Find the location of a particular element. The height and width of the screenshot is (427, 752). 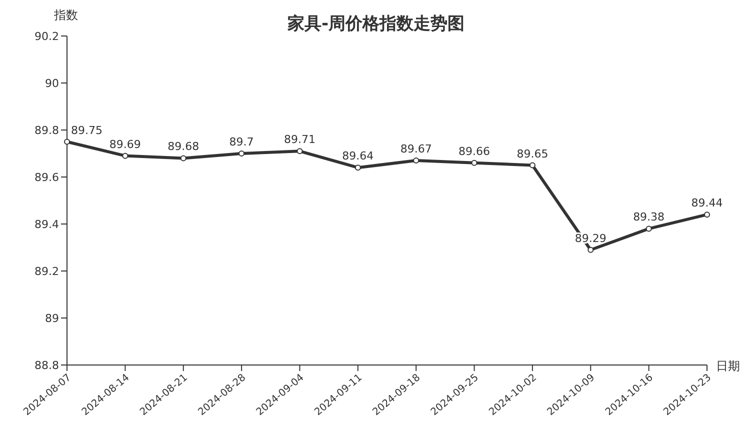

y-tick-label: 89.8 is located at coordinates (46, 130).